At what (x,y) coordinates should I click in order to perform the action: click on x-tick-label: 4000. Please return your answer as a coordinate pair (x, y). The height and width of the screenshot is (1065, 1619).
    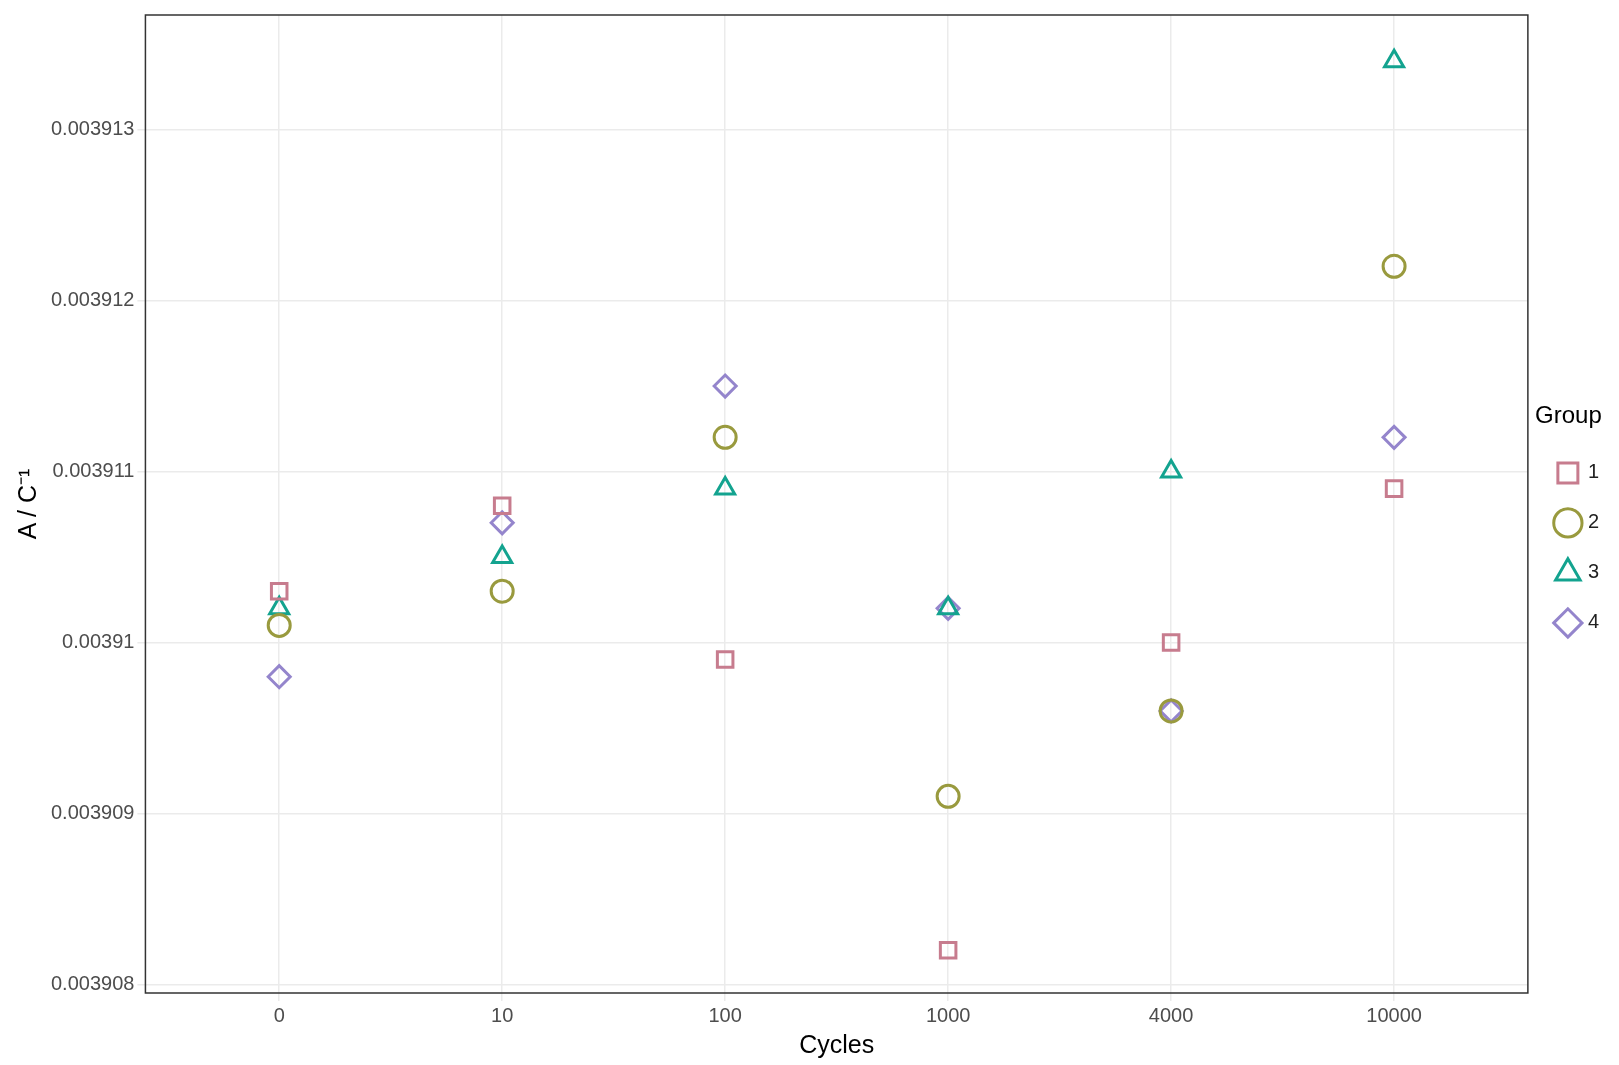
    Looking at the image, I should click on (1171, 1014).